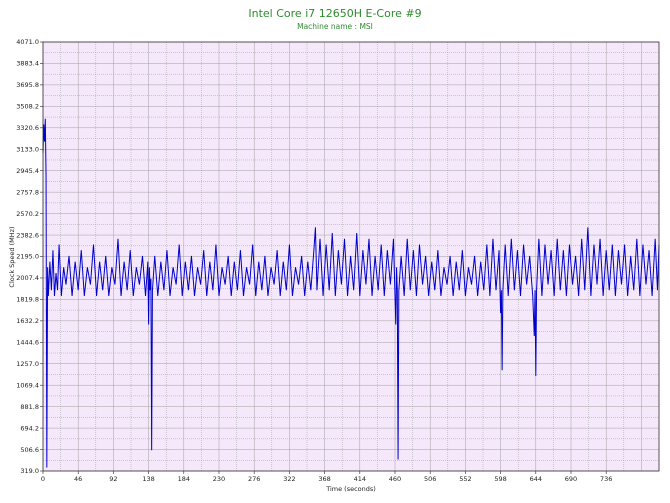 Image resolution: width=670 pixels, height=503 pixels. I want to click on y-axis-label: Clock Speed (MHz), so click(12, 256).